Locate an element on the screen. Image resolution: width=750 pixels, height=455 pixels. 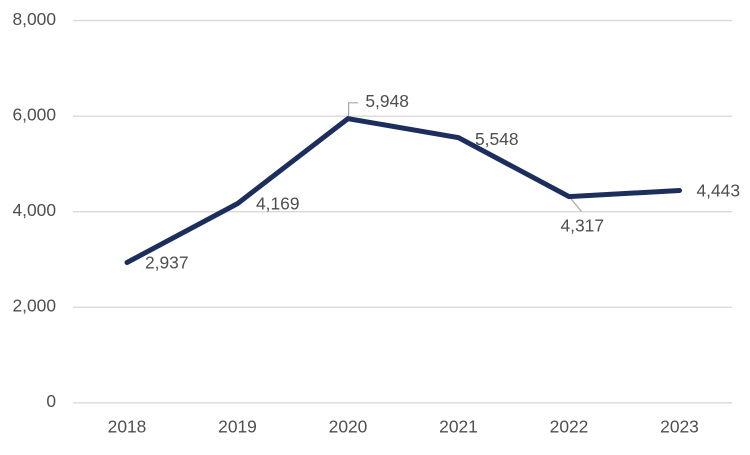
svg-text: 2020 is located at coordinates (348, 427).